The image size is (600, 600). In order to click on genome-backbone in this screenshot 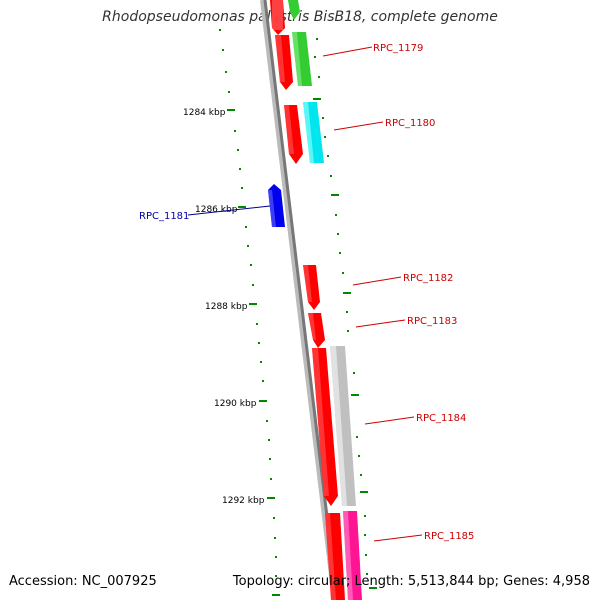, I will do `click(299, 300)`.